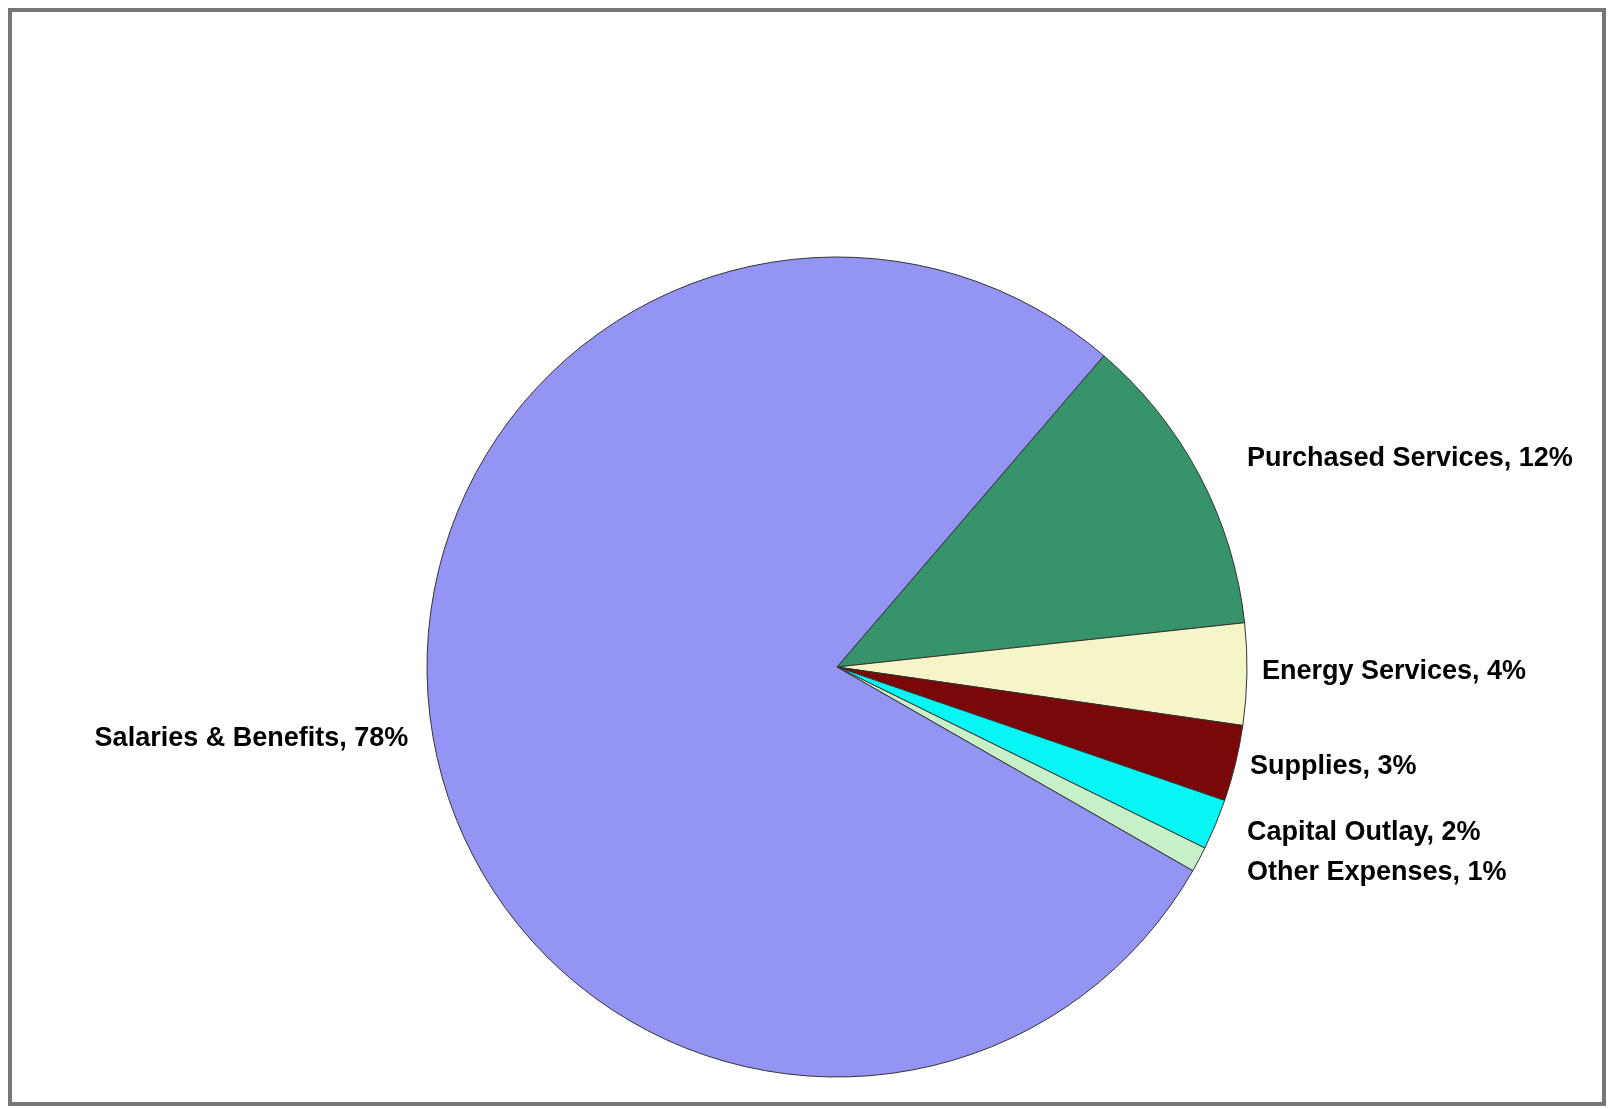  Describe the element at coordinates (1394, 669) in the screenshot. I see `slice-label: Energy Services, 4%` at that location.